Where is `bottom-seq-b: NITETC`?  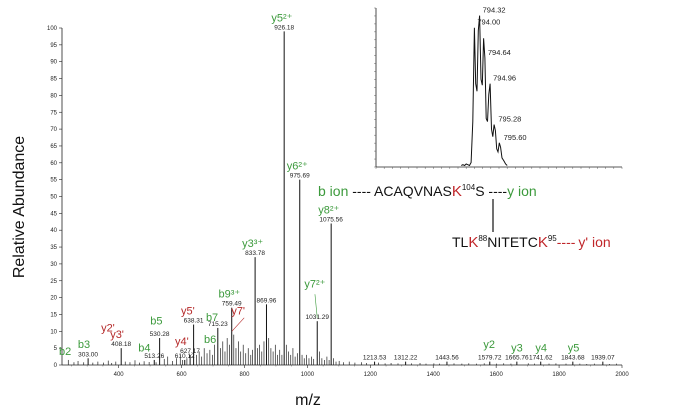 bottom-seq-b: NITETC is located at coordinates (512, 242).